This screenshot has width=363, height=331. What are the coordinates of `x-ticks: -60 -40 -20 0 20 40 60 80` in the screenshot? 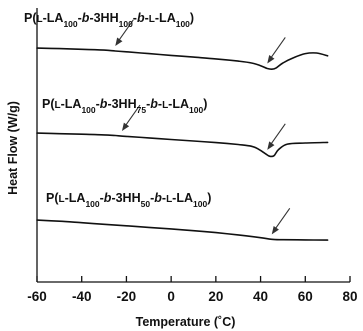 It's located at (192, 290).